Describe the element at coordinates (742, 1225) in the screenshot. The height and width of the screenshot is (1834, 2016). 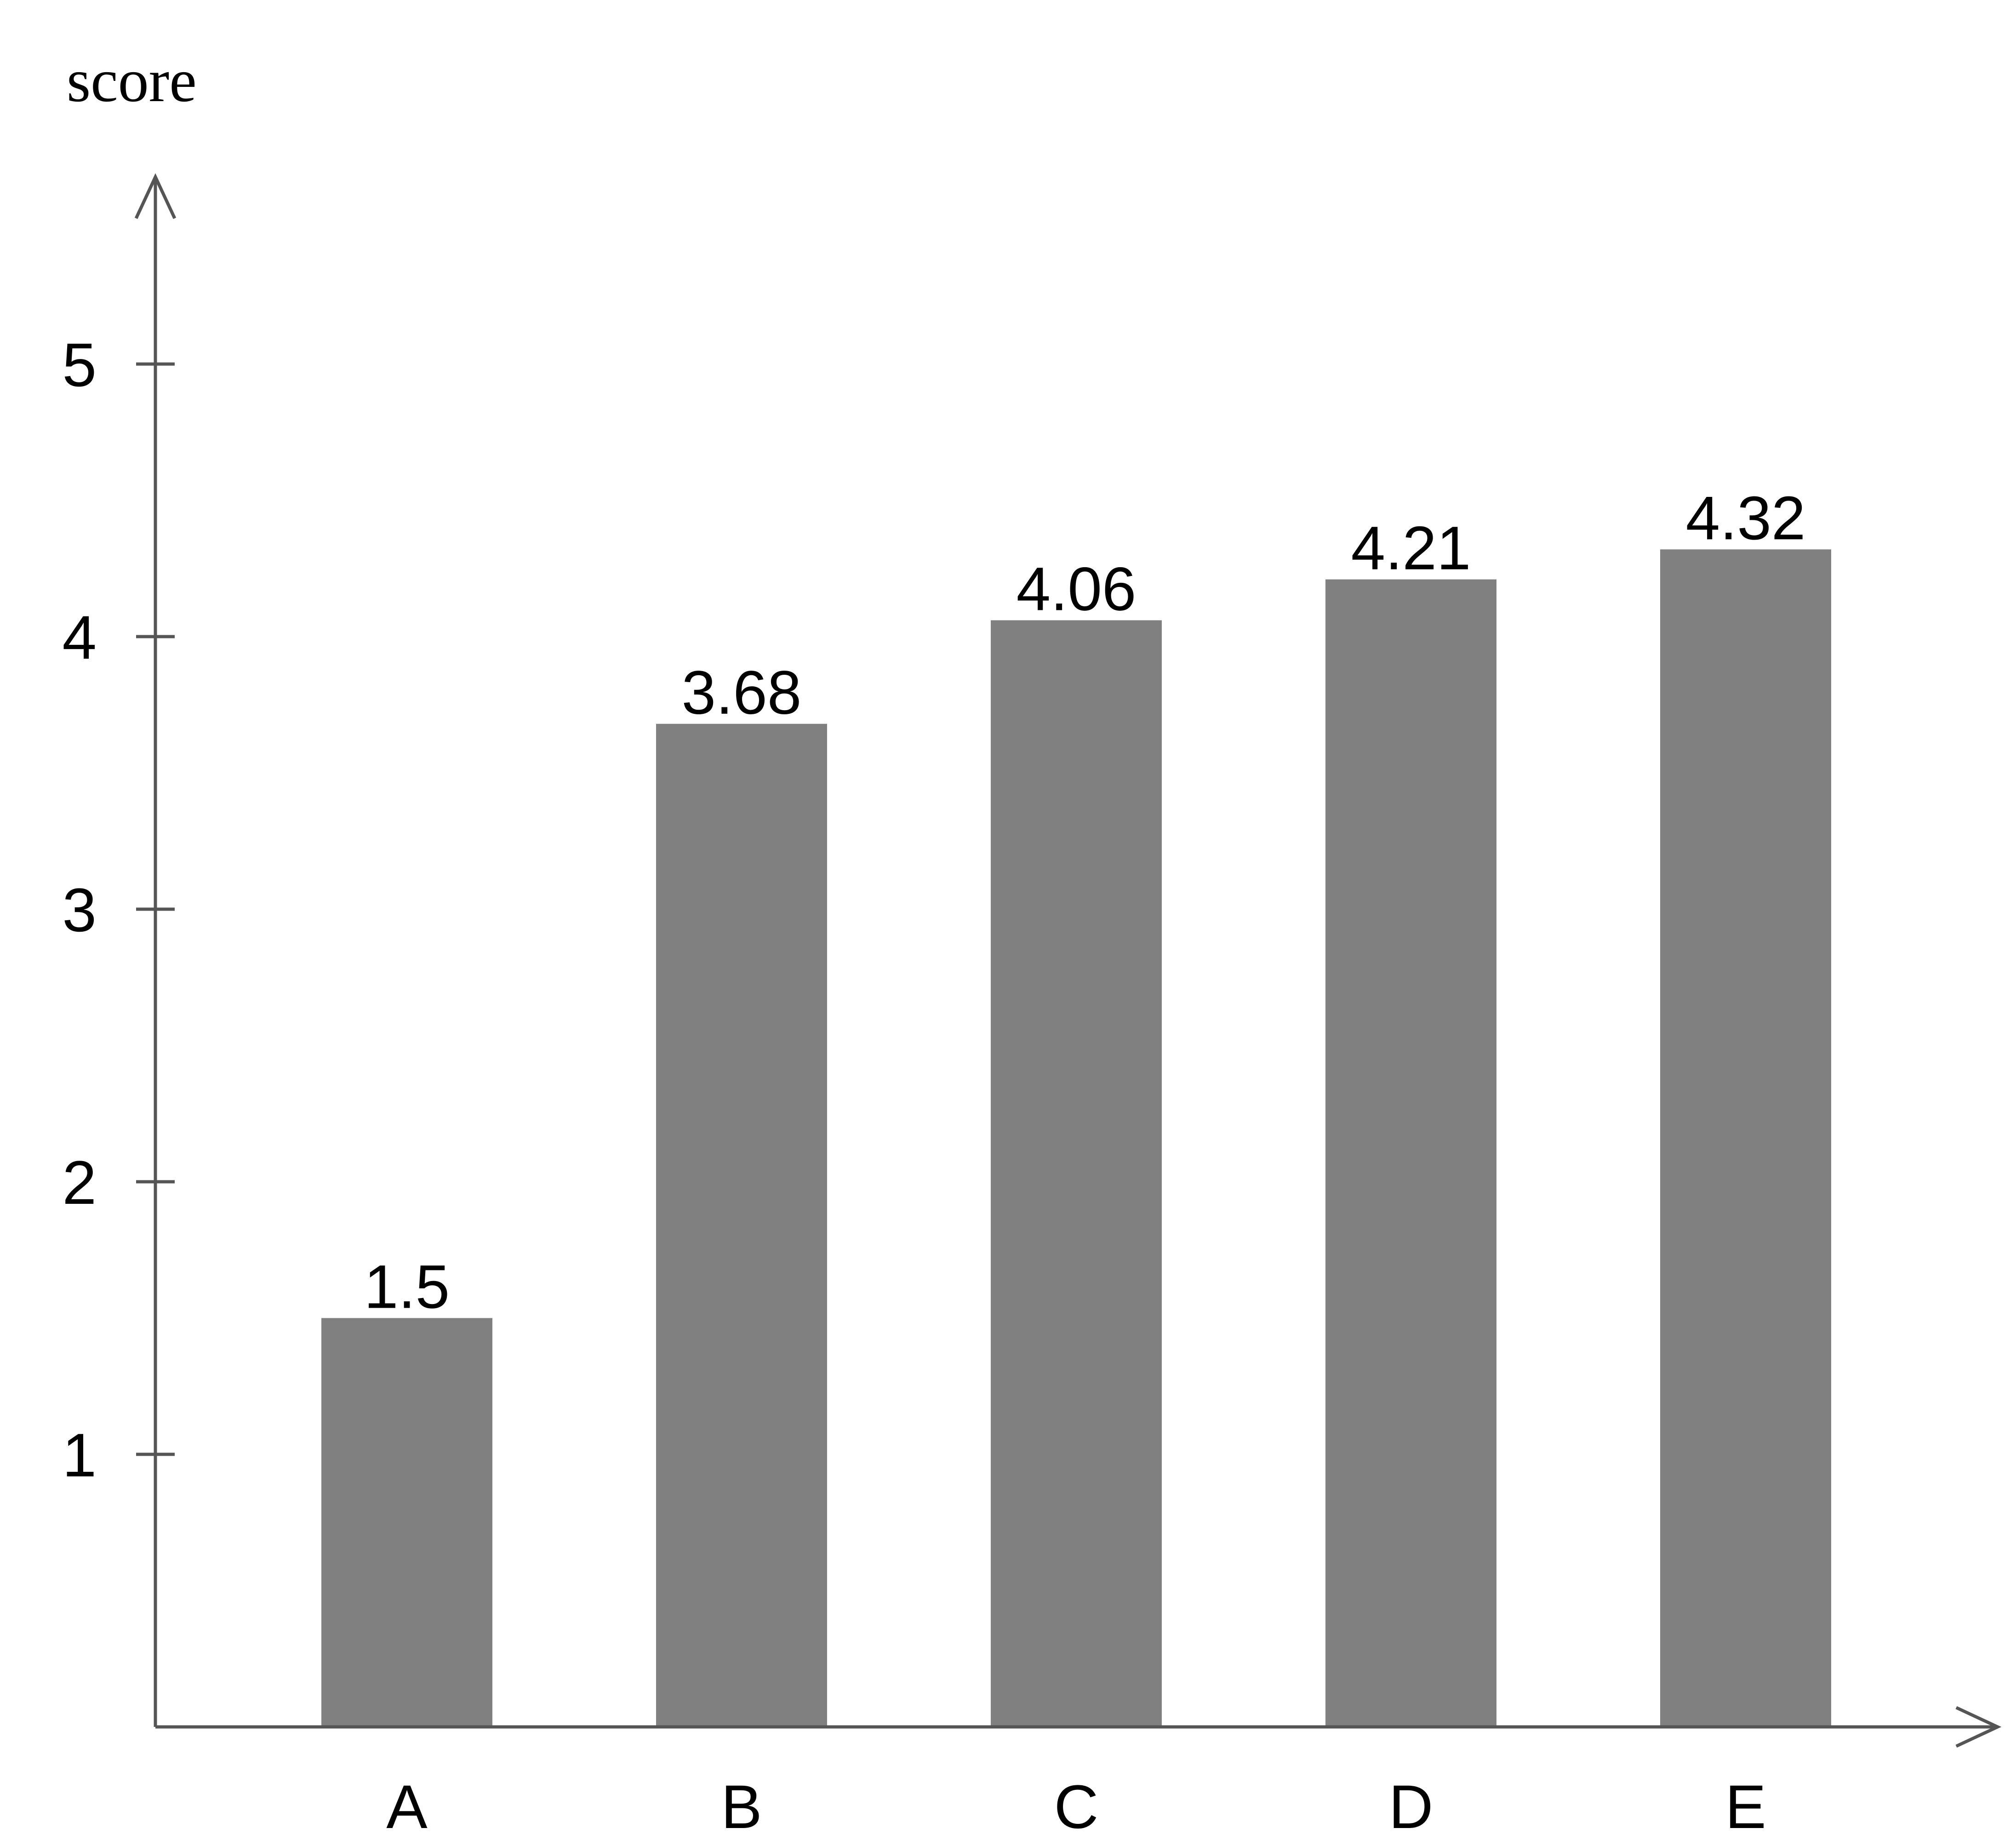
I see `bar-B` at that location.